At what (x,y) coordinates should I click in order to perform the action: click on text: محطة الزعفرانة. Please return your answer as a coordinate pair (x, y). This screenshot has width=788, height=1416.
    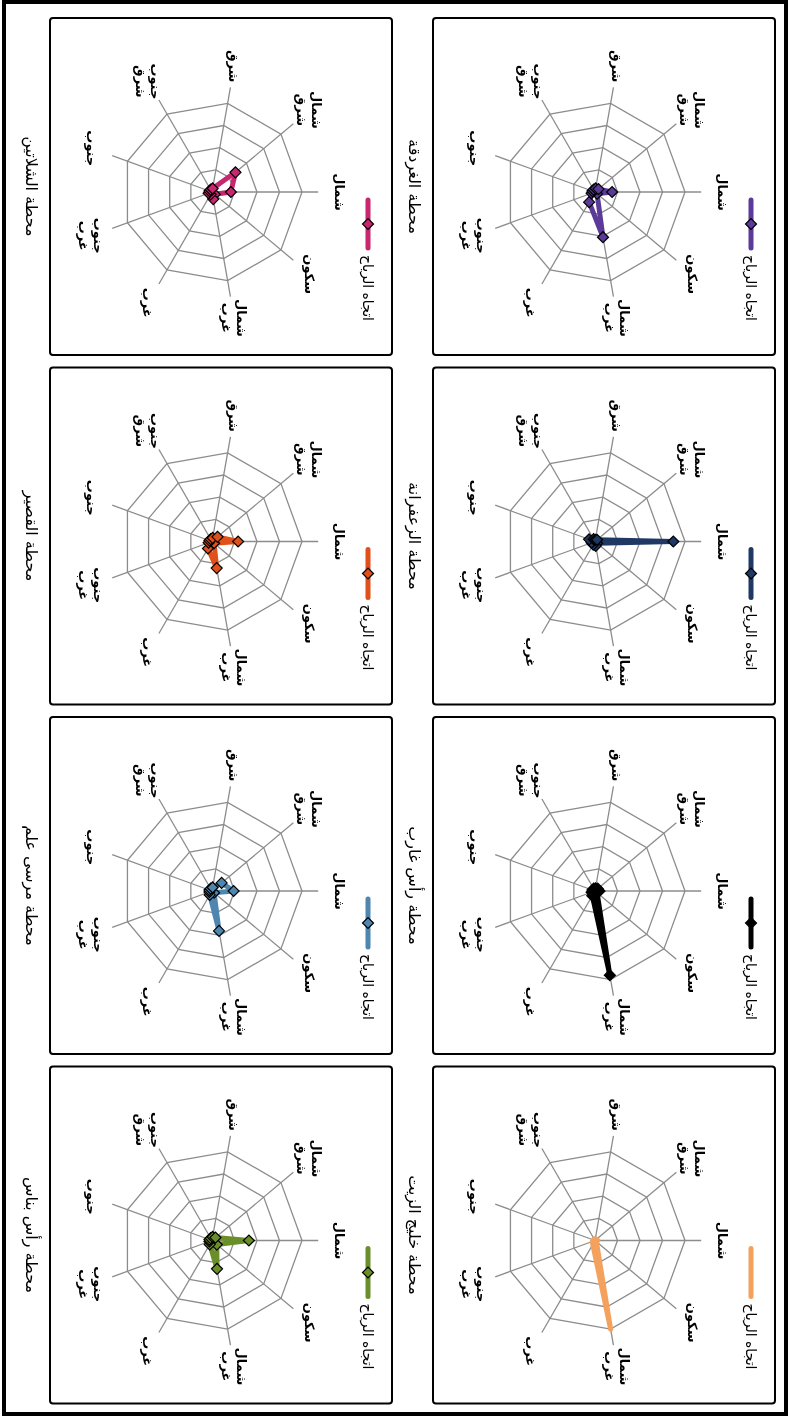
    Looking at the image, I should click on (414, 536).